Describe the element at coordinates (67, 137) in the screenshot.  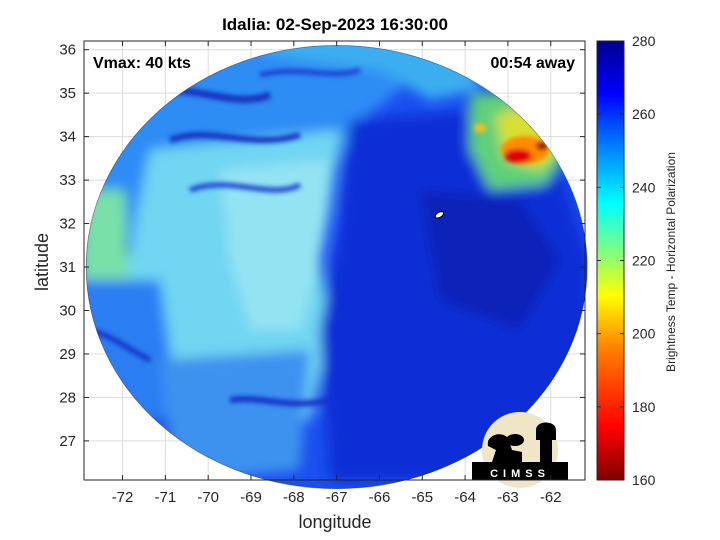
I see `y-tick-label: 34` at that location.